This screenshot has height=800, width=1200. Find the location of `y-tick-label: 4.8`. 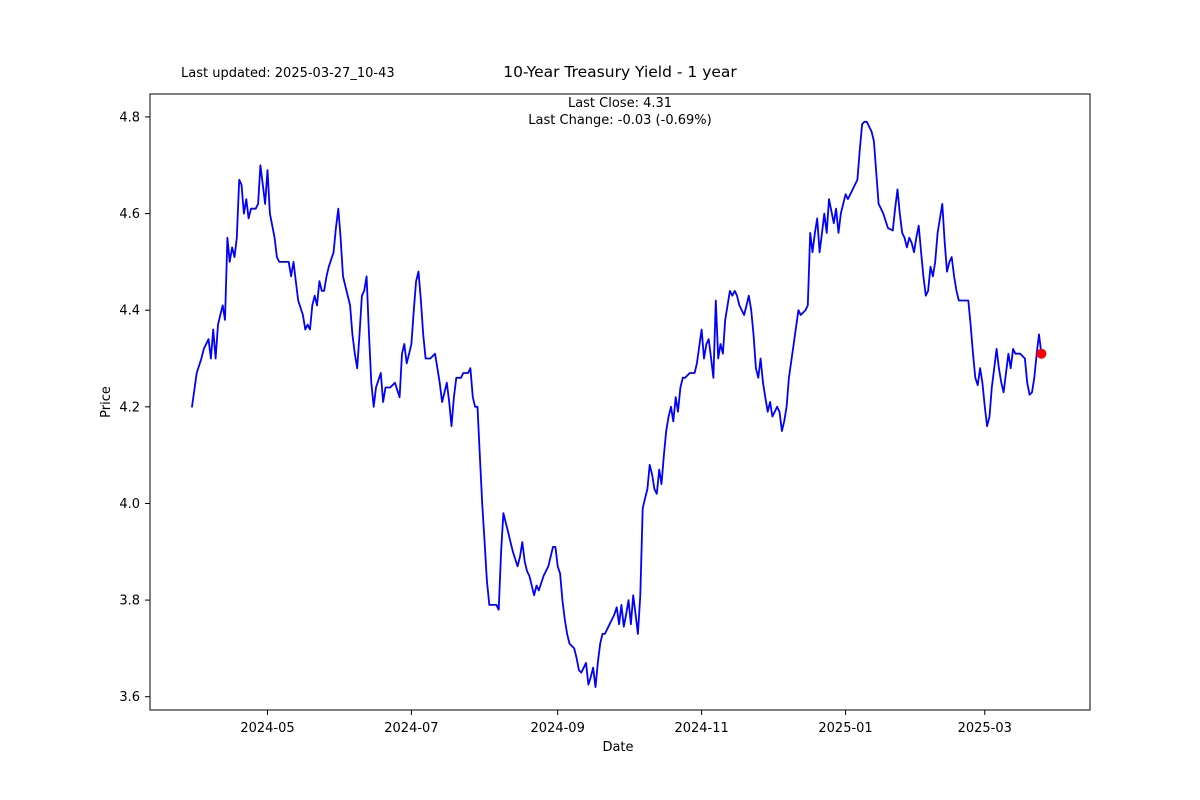

y-tick-label: 4.8 is located at coordinates (129, 117).